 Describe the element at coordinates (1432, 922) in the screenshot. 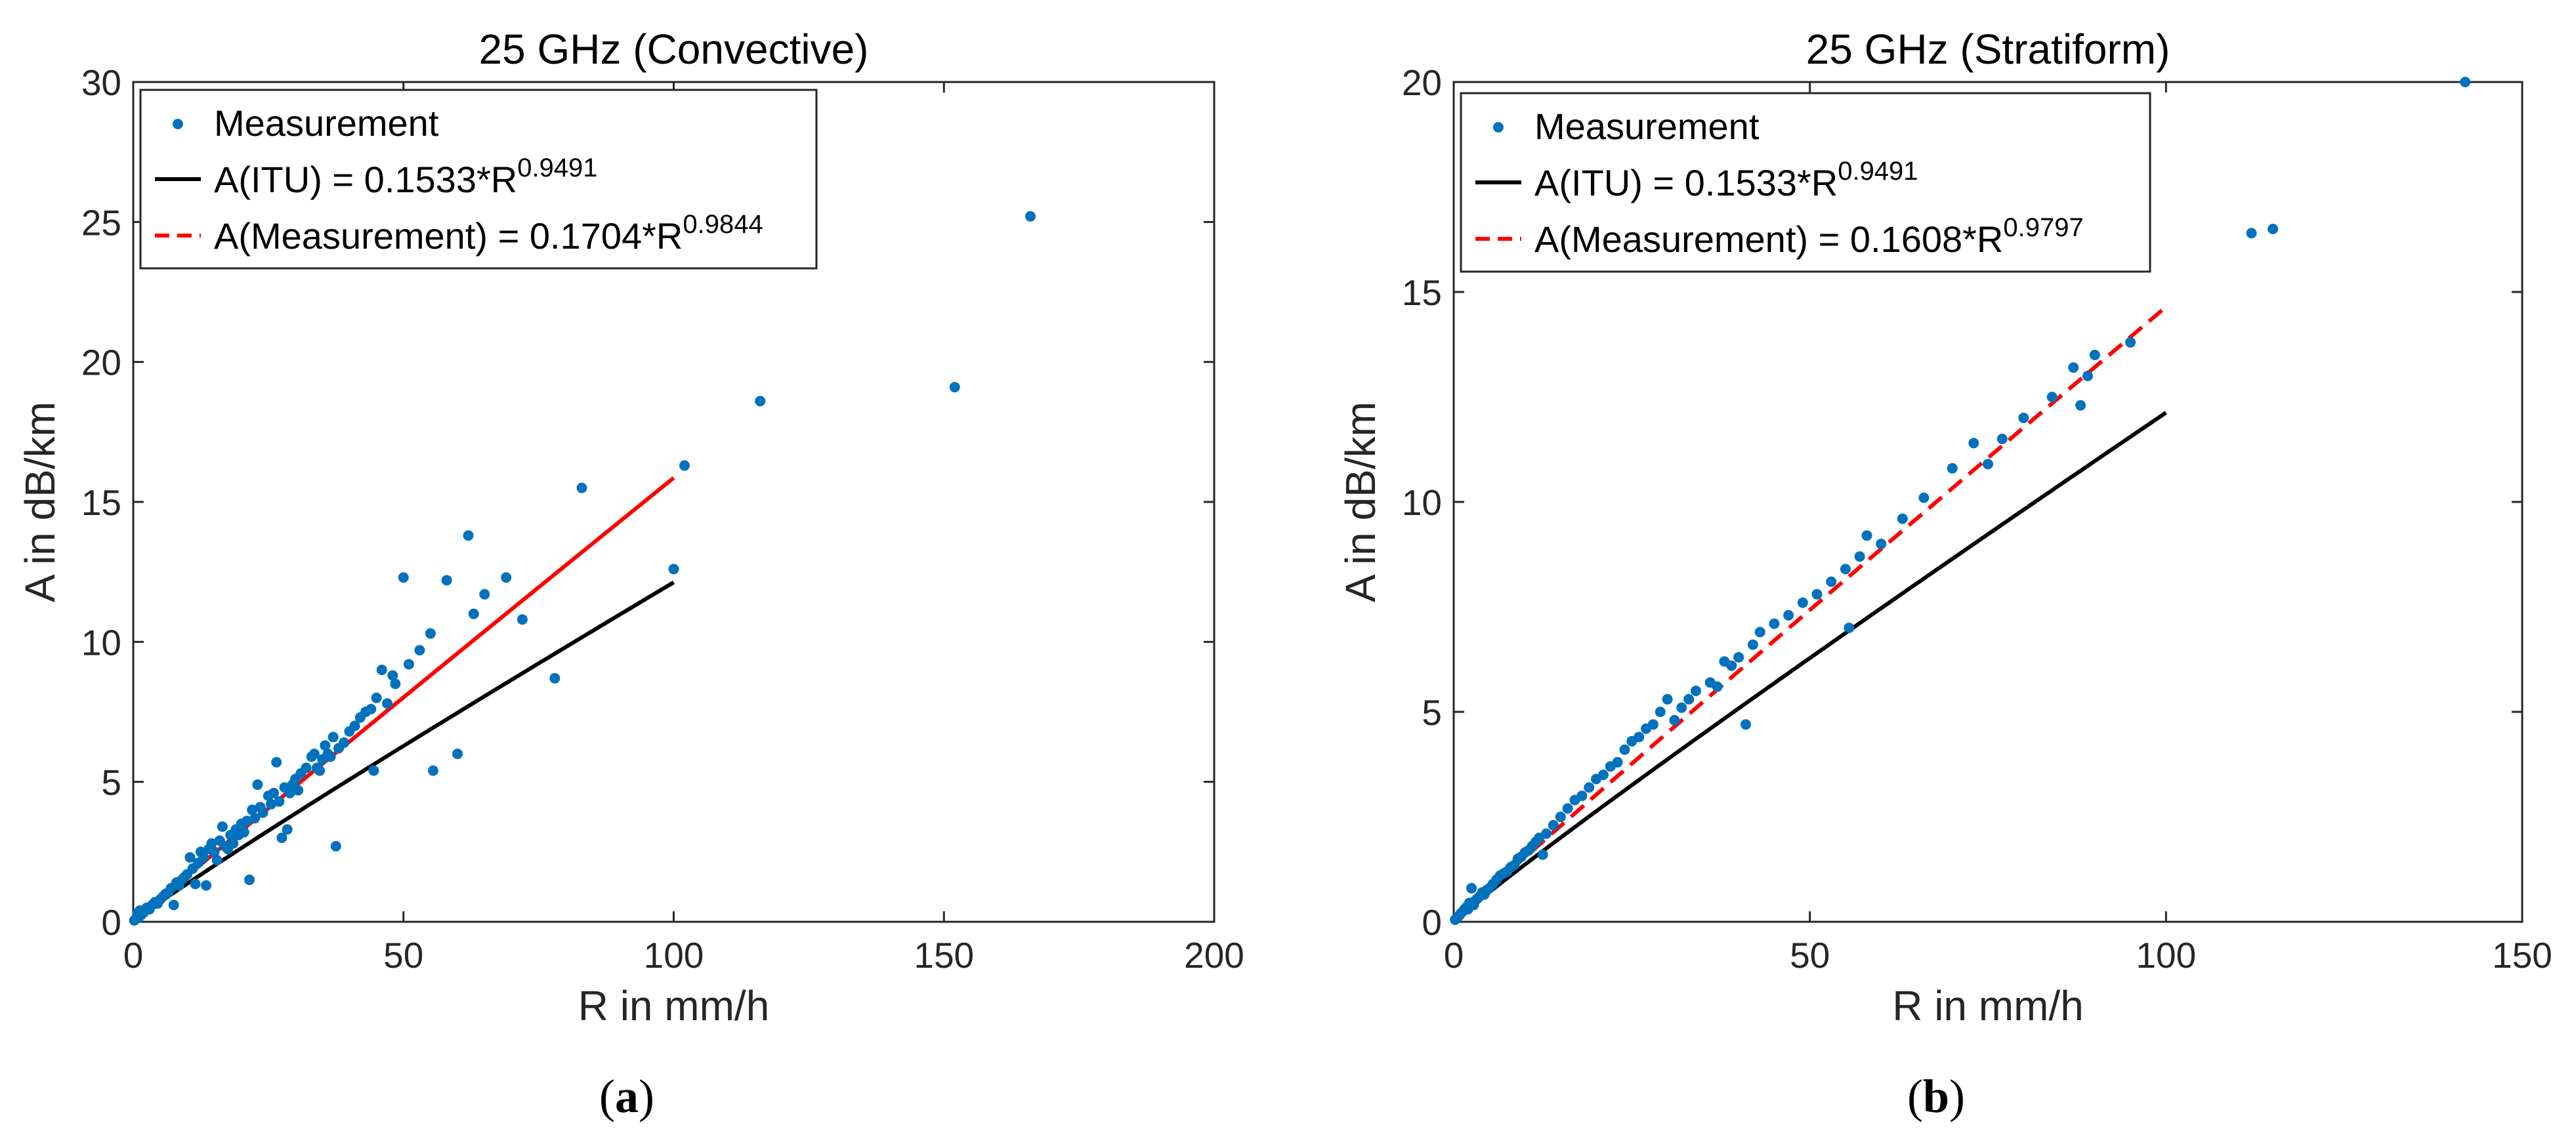

I see `chart-1-y-tick-label: 0` at that location.